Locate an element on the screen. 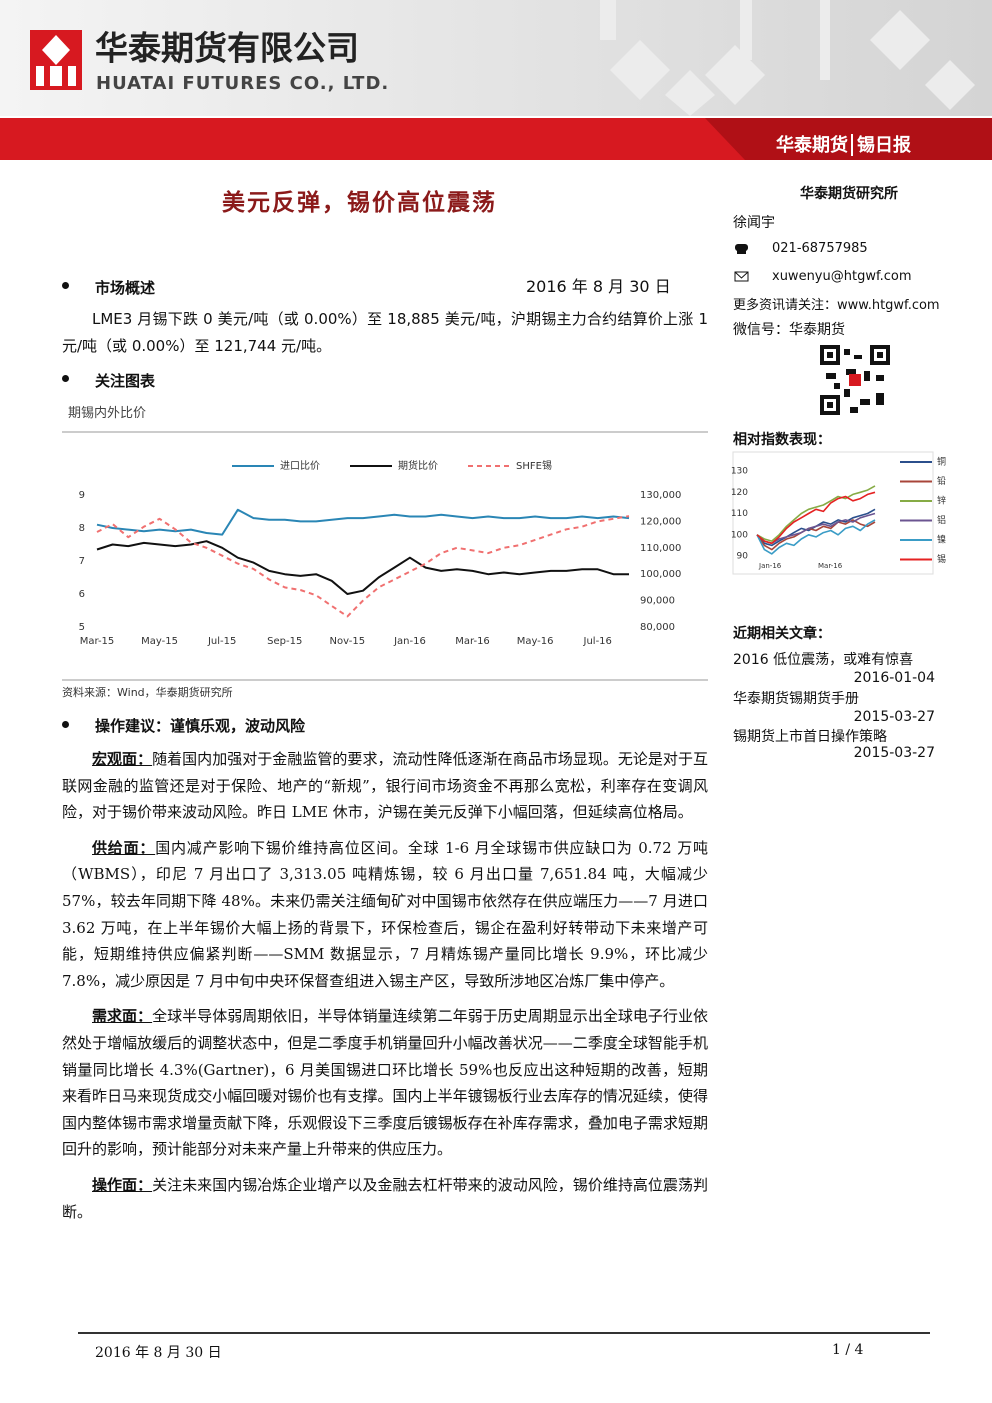 The image size is (992, 1403). x-tick-label: Nov-15 is located at coordinates (348, 641).